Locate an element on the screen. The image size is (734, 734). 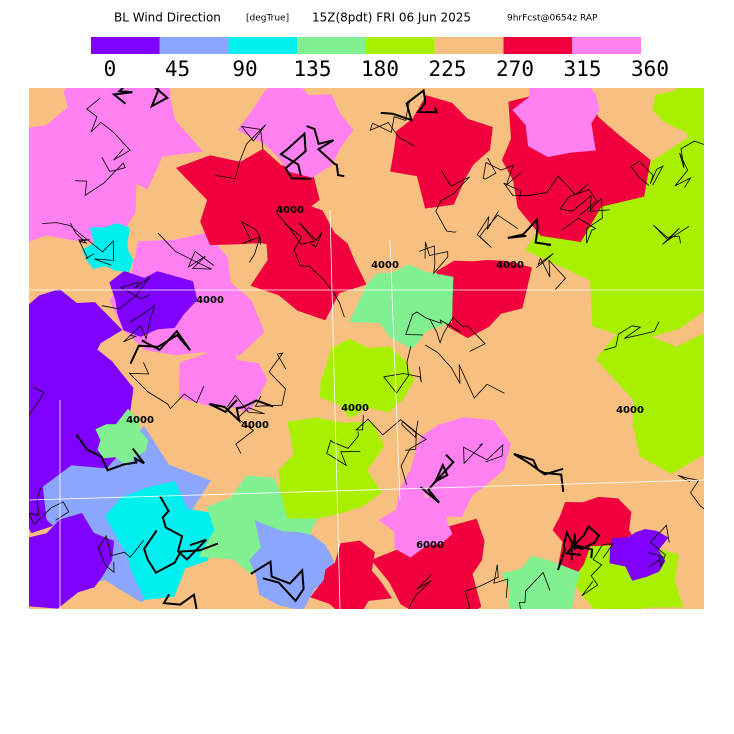
color-bar-label: 360 is located at coordinates (650, 69).